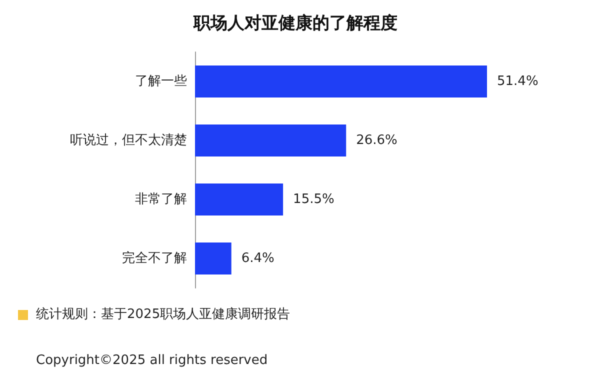 The image size is (591, 380). Describe the element at coordinates (152, 360) in the screenshot. I see `text: Copyright©2025 all rights reserved` at that location.